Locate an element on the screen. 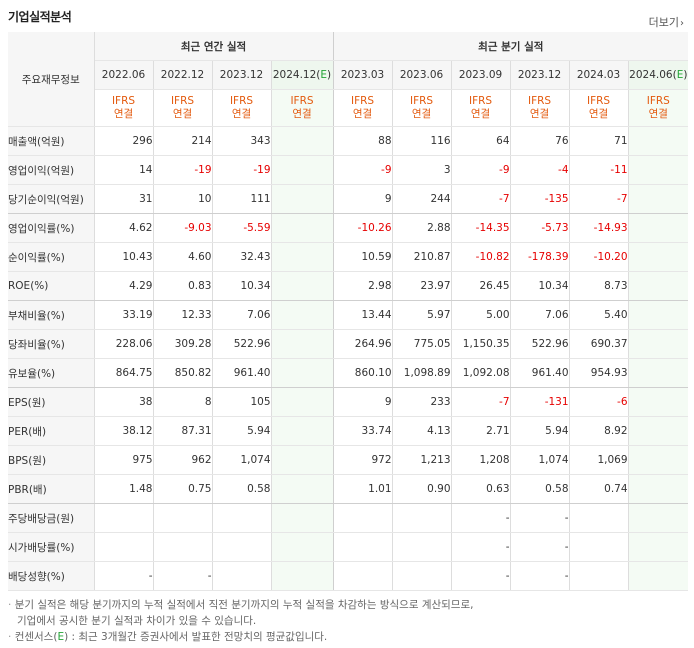  table-row: 영업이익(억원) 14 -19 -19 -9 3 -9 -4 -11 is located at coordinates (348, 170).